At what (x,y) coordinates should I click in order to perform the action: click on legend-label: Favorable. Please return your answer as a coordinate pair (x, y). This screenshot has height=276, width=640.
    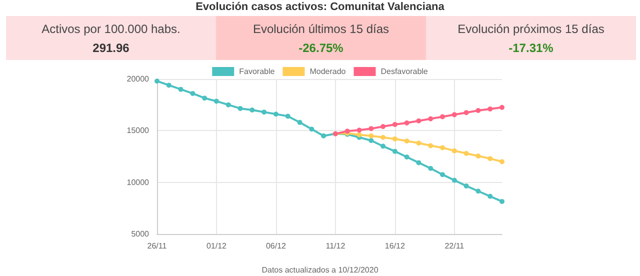
    Looking at the image, I should click on (257, 71).